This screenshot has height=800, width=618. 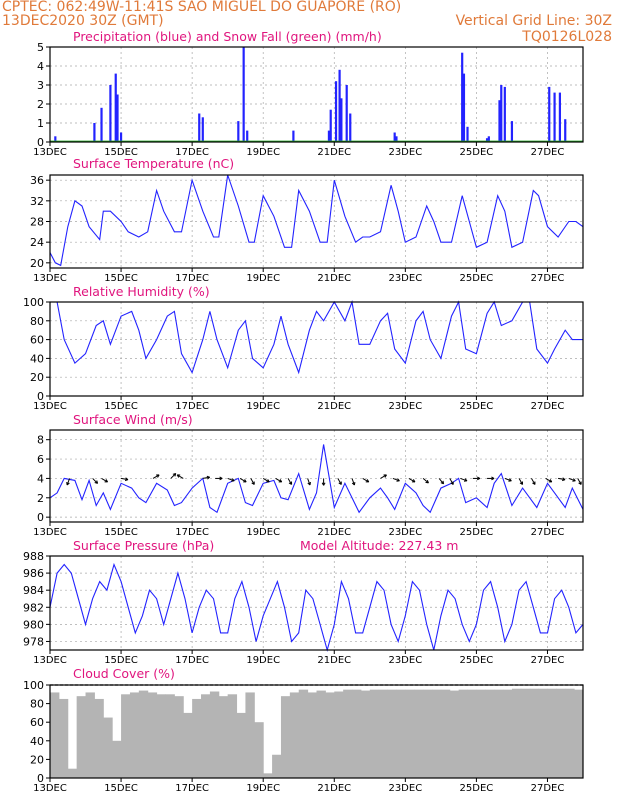 What do you see at coordinates (37, 340) in the screenshot?
I see `y-tick-label: 60` at bounding box center [37, 340].